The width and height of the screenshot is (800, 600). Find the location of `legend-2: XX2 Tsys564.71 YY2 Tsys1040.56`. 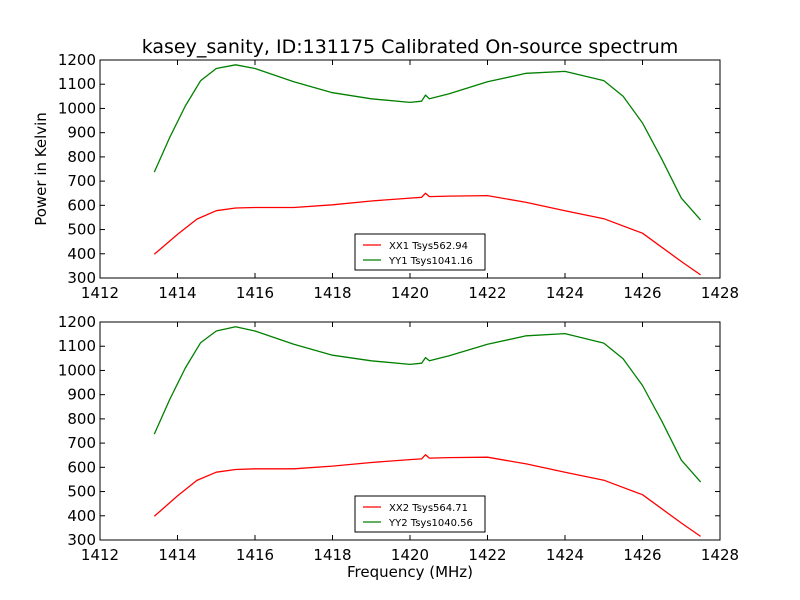

legend-2: XX2 Tsys564.71 YY2 Tsys1040.56 is located at coordinates (420, 514).